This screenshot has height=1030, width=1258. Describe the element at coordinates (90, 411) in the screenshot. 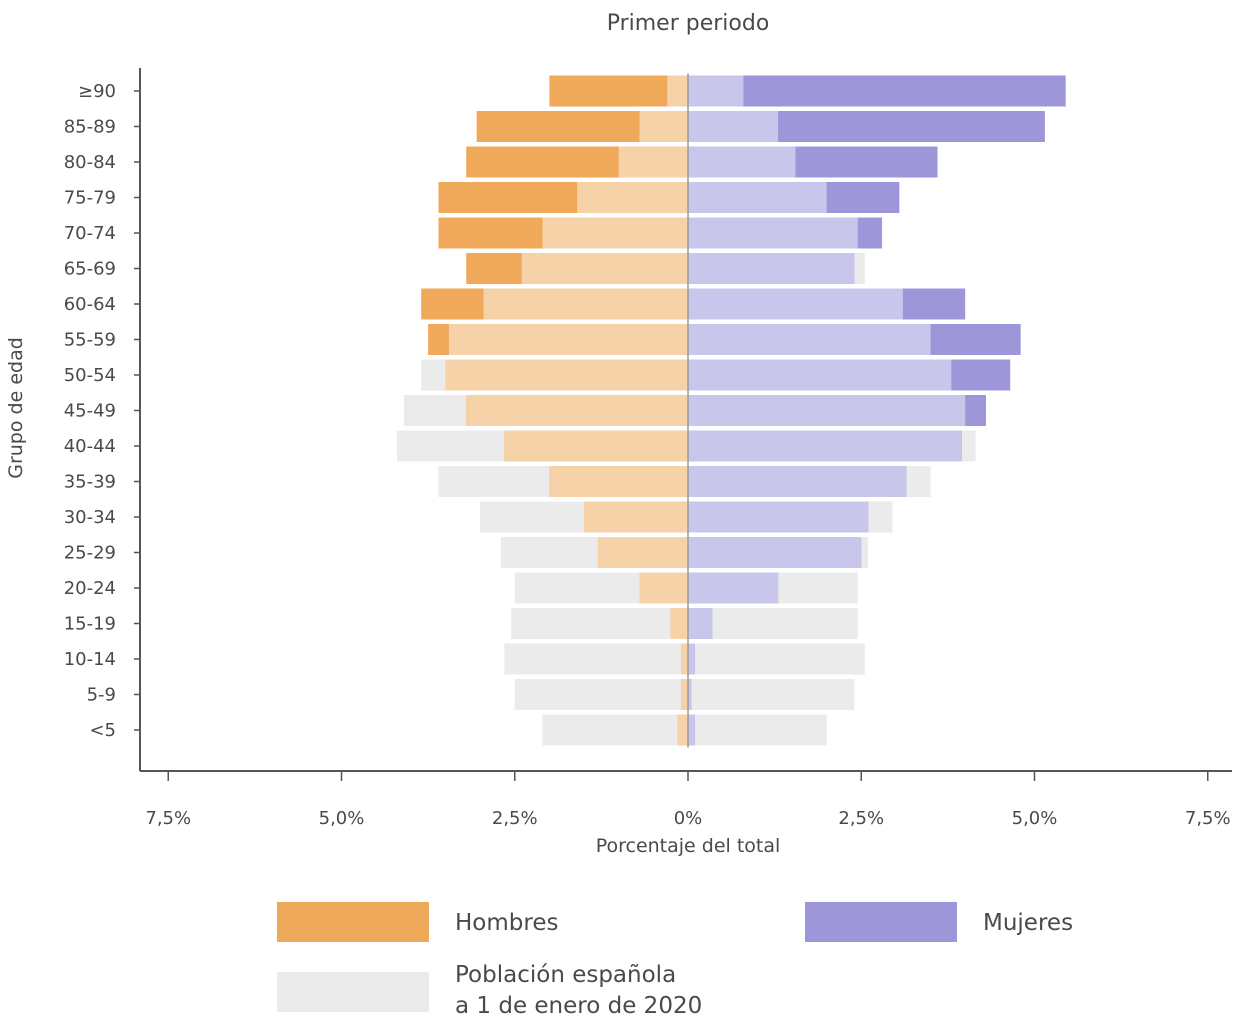

I see `y-tick-label: 45-49` at that location.